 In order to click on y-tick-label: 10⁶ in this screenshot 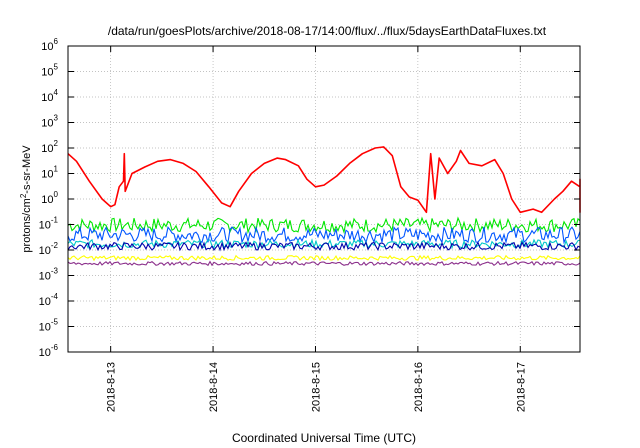, I will do `click(49, 45)`.